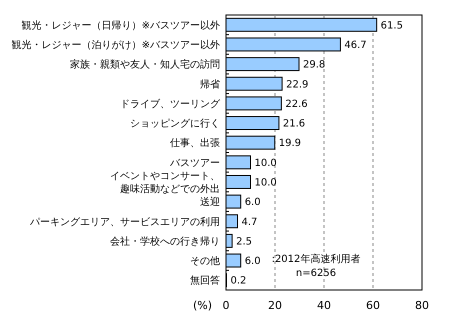  I want to click on y-tick-label: ショッピングに行く, so click(175, 124).